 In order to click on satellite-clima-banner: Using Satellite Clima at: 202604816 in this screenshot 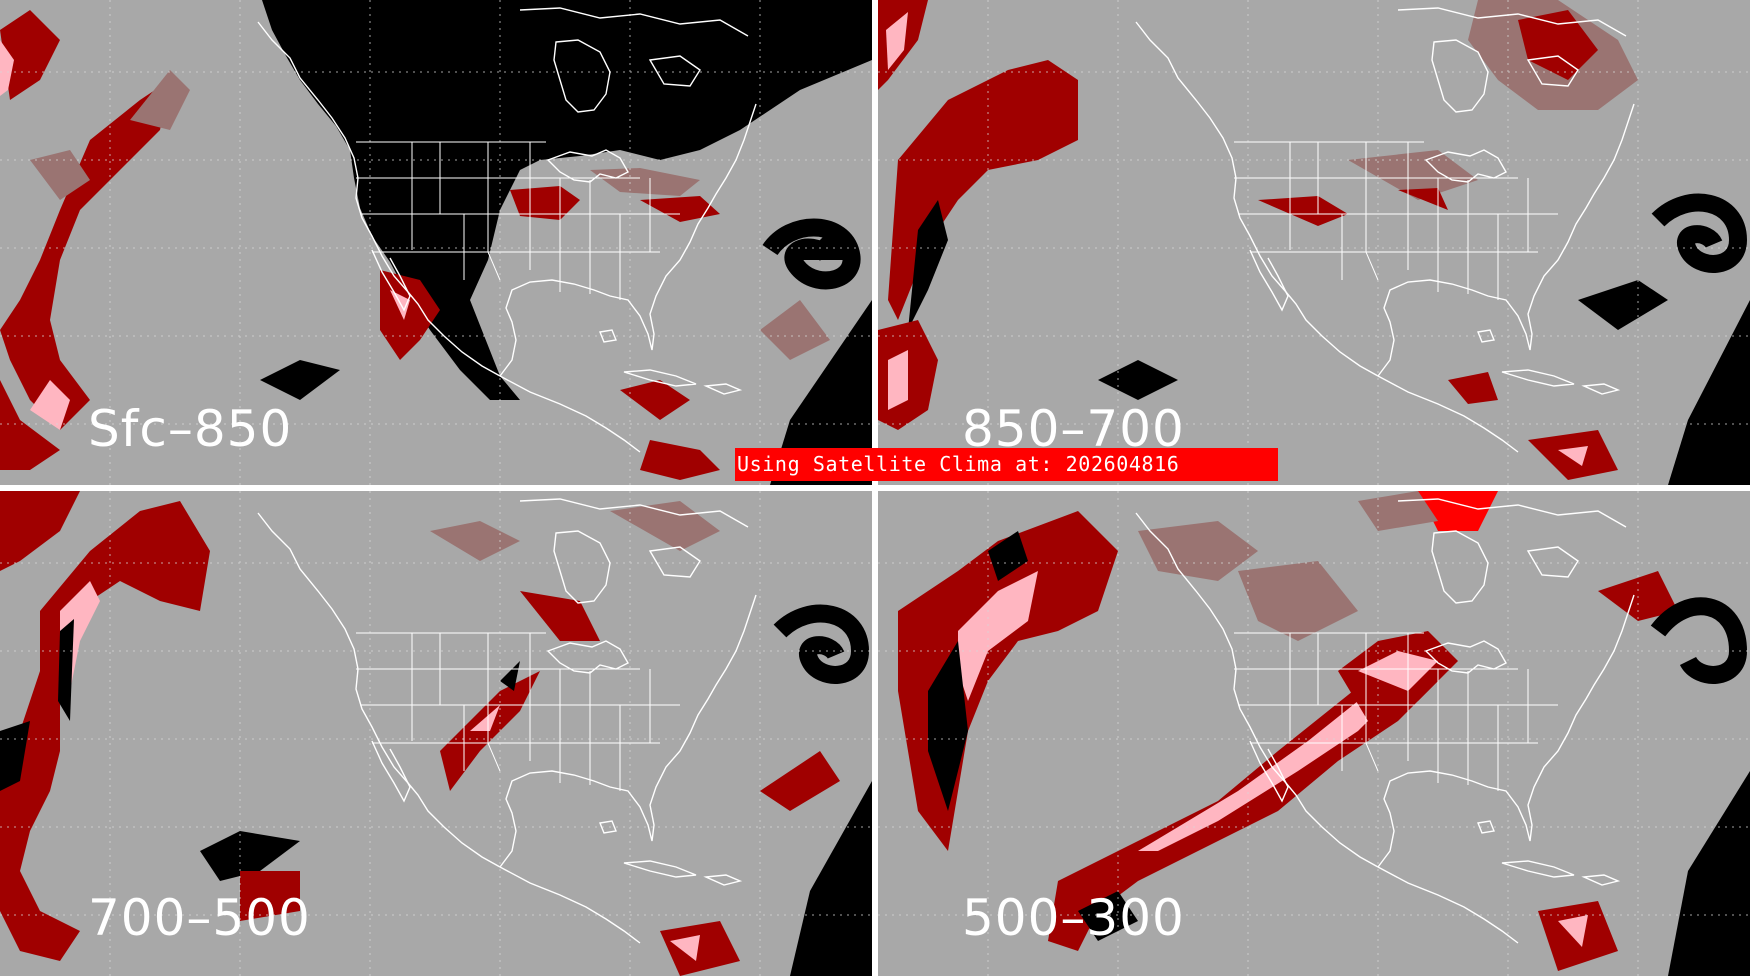, I will do `click(1006, 464)`.